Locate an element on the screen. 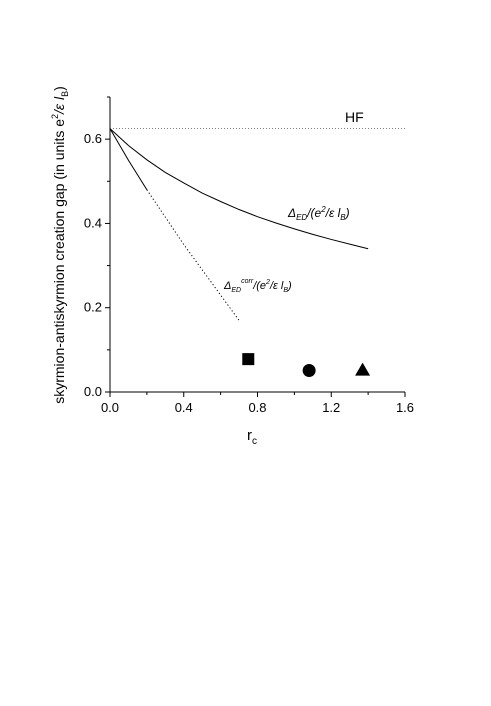 The height and width of the screenshot is (706, 491). corr-delta: Δ is located at coordinates (227, 286).